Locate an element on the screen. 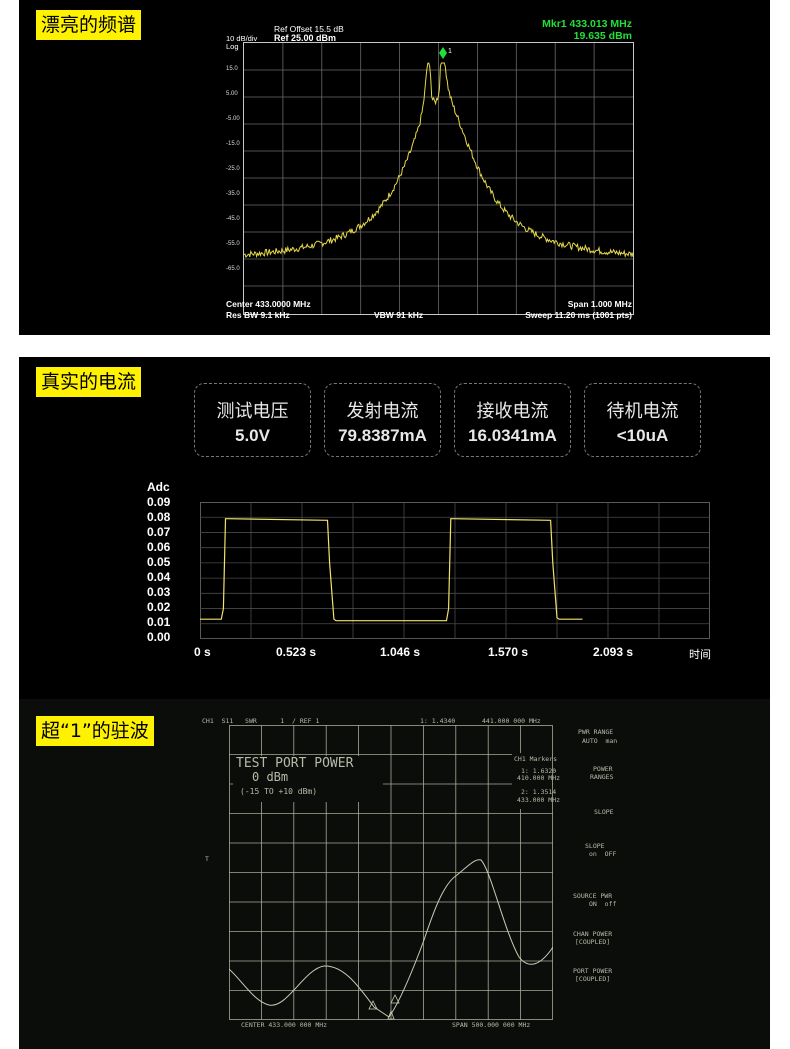 The width and height of the screenshot is (790, 1049). softkey-pwr-range: PWR RANGE is located at coordinates (596, 732).